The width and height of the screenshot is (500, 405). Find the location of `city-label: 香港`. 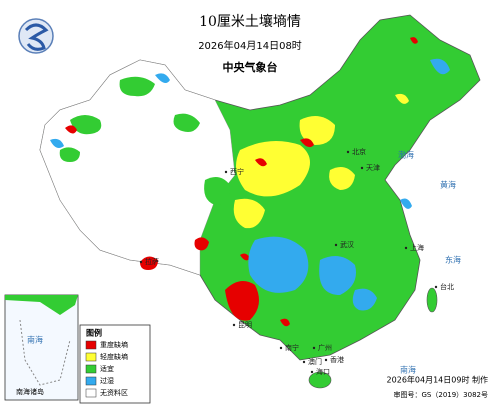

city-label: 香港 is located at coordinates (337, 359).